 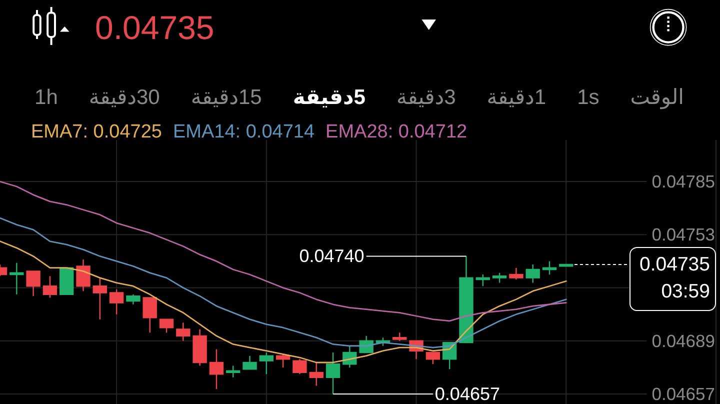 I want to click on text: 30دقيقة, so click(x=124, y=98).